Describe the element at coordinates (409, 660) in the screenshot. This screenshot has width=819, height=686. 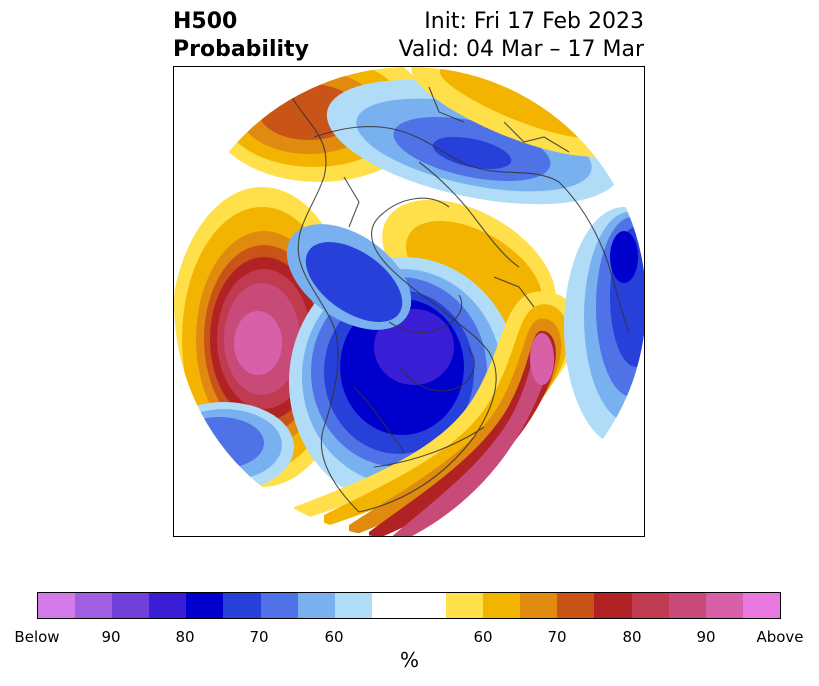
I see `colorbar-unit-label: %` at that location.